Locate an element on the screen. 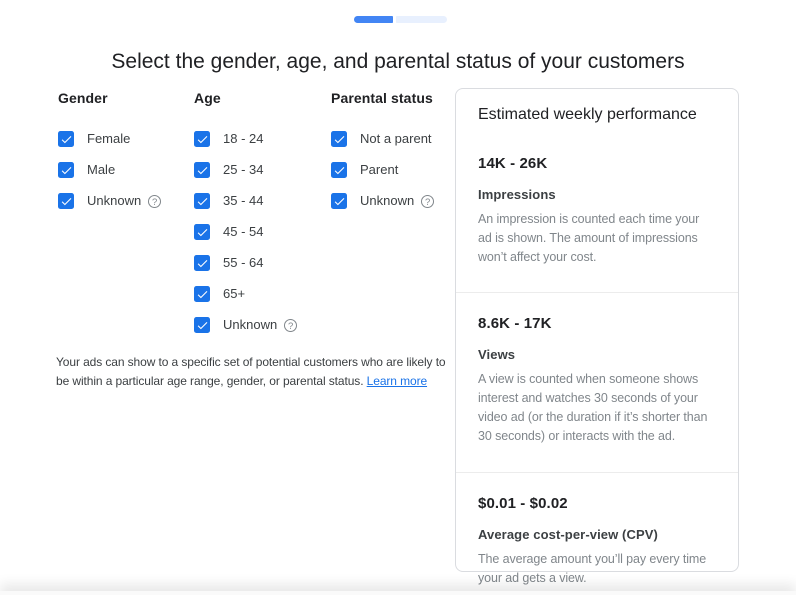  checkbox-option-row: Female is located at coordinates (126, 139).